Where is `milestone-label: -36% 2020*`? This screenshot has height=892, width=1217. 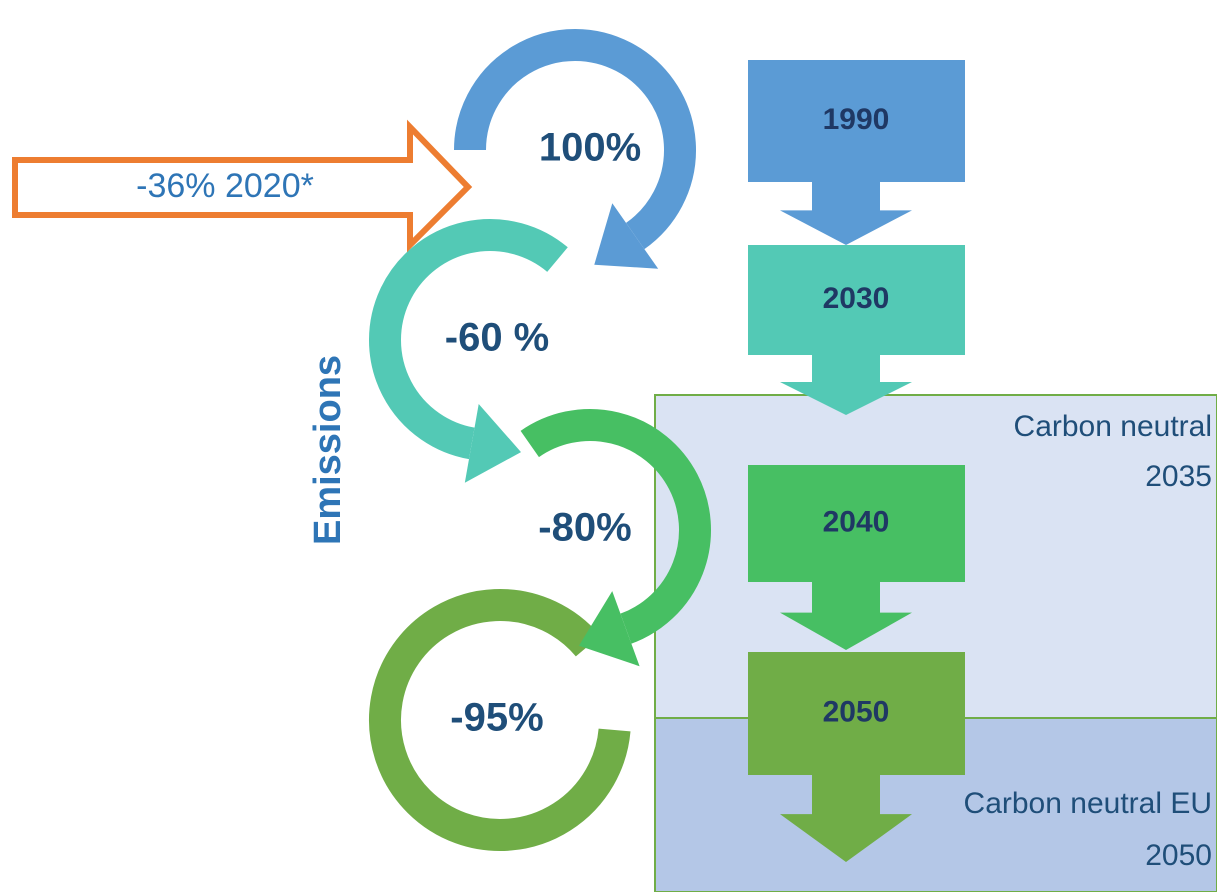 milestone-label: -36% 2020* is located at coordinates (225, 186).